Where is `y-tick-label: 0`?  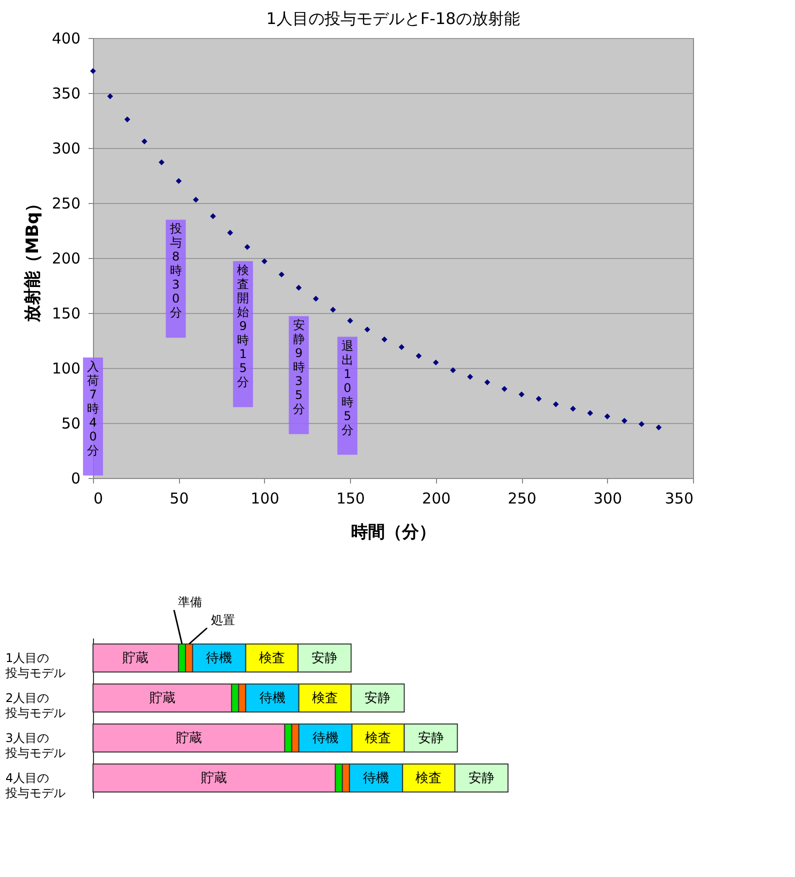
y-tick-label: 0 is located at coordinates (75, 479).